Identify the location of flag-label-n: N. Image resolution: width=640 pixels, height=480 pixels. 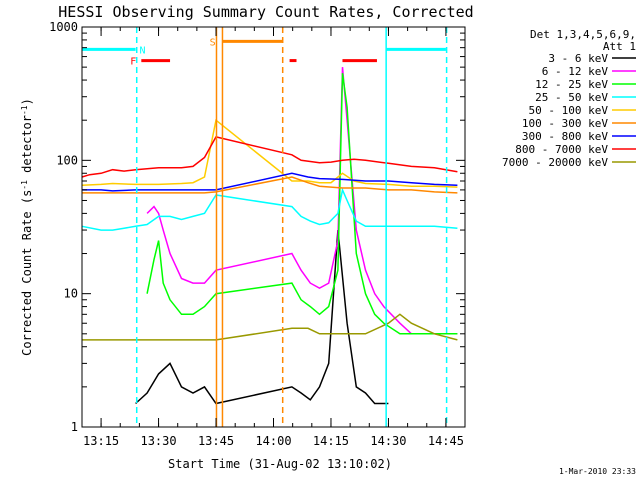
(142, 50).